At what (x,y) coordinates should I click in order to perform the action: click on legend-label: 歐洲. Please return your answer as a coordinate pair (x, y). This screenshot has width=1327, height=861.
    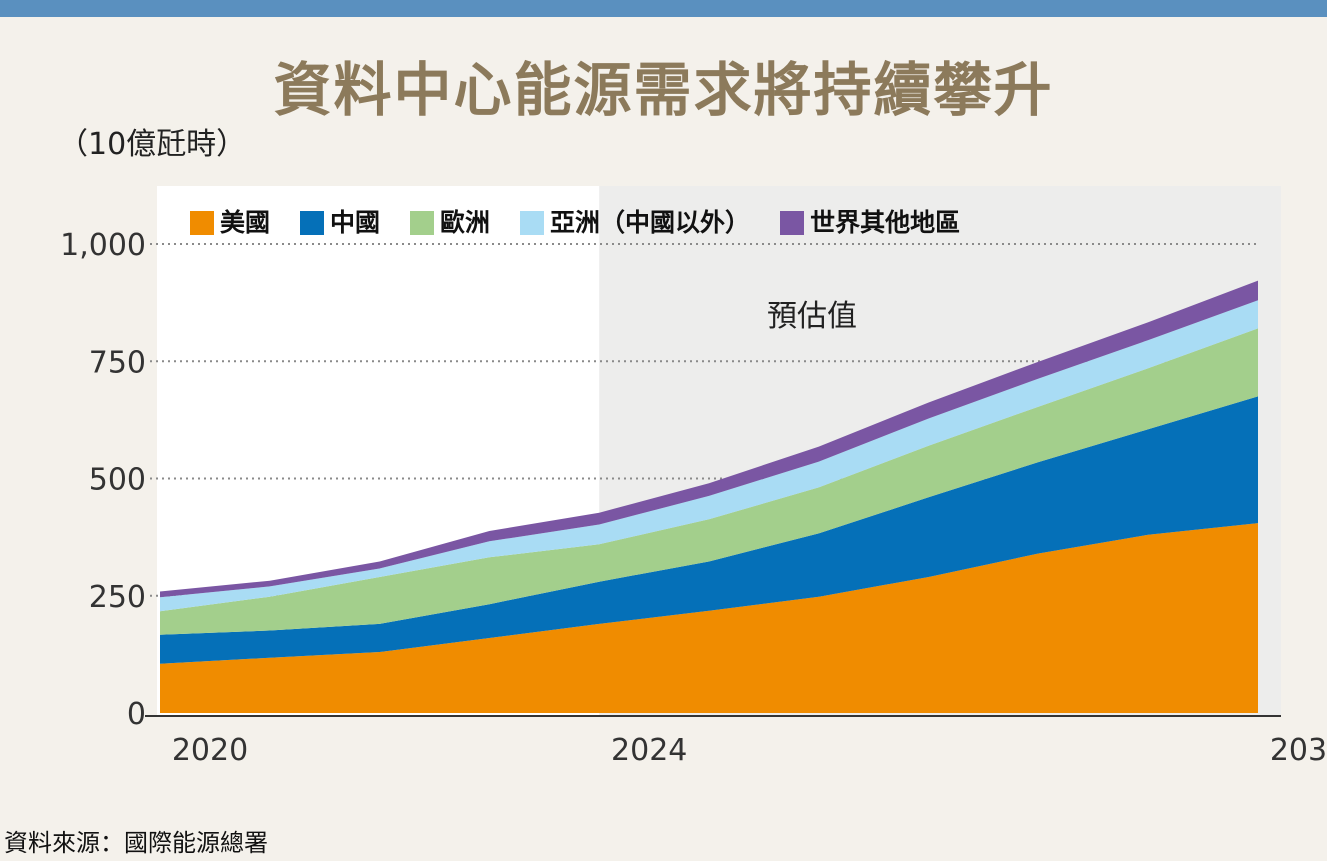
    Looking at the image, I should click on (465, 222).